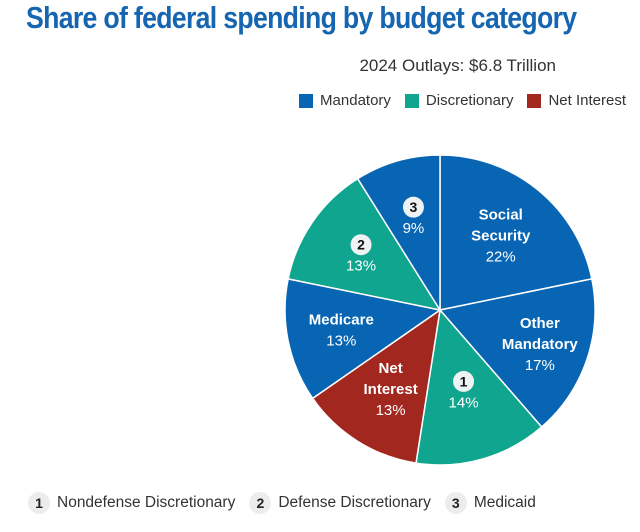 This screenshot has height=532, width=640. Describe the element at coordinates (391, 389) in the screenshot. I see `slice-name-label: Interest` at that location.